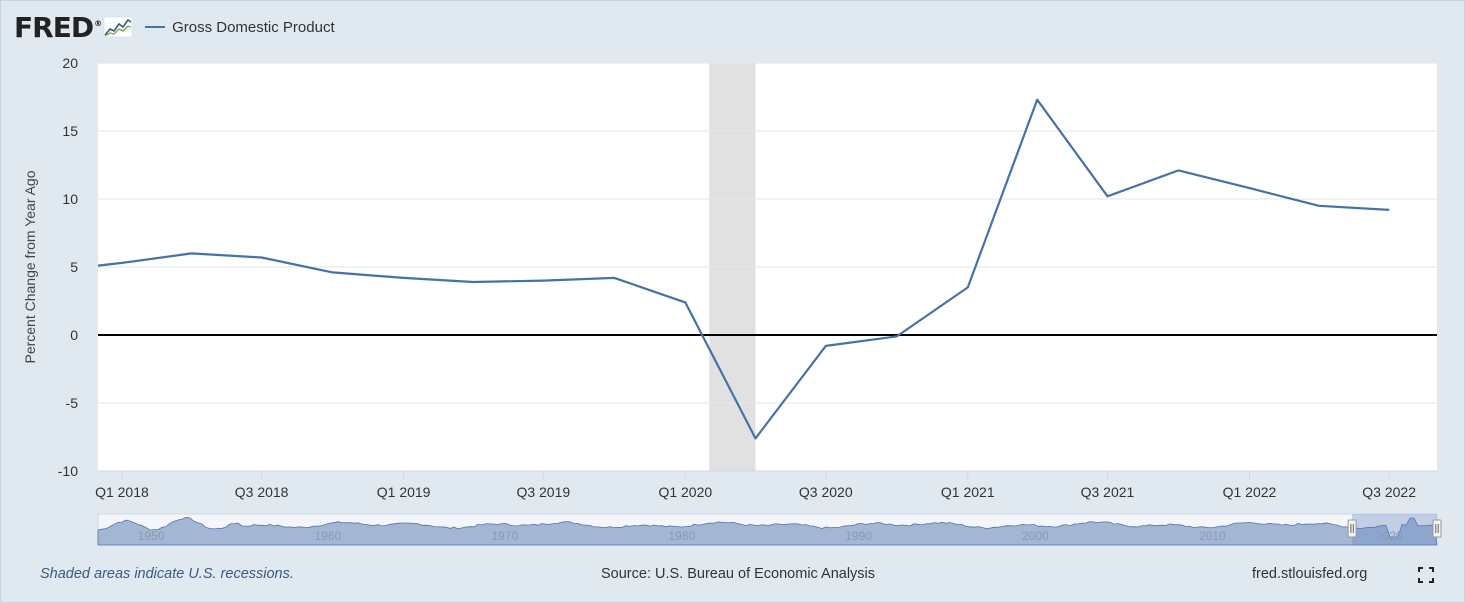 Image resolution: width=1465 pixels, height=603 pixels. I want to click on x-tick-label: Q3 2020, so click(826, 492).